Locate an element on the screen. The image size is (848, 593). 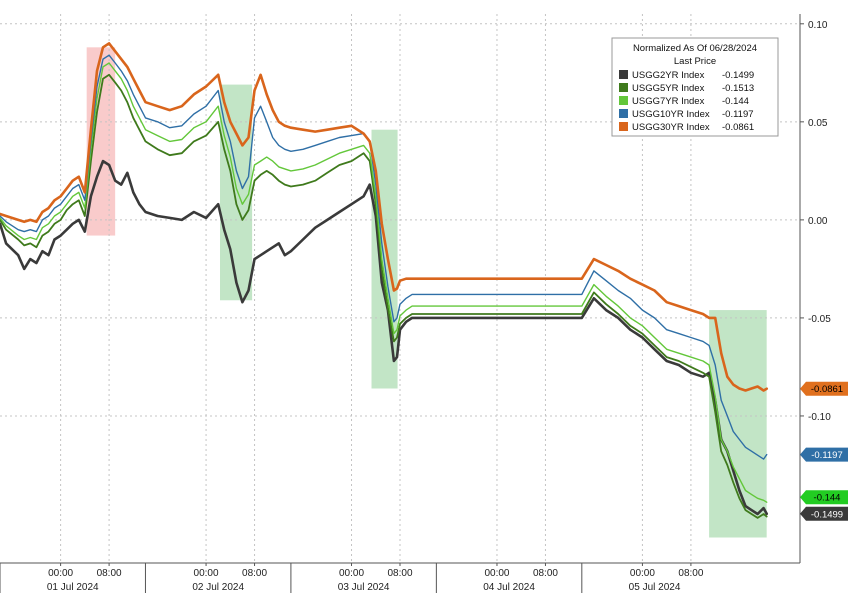
x-tick-label-9: 00:00 is located at coordinates (642, 573).